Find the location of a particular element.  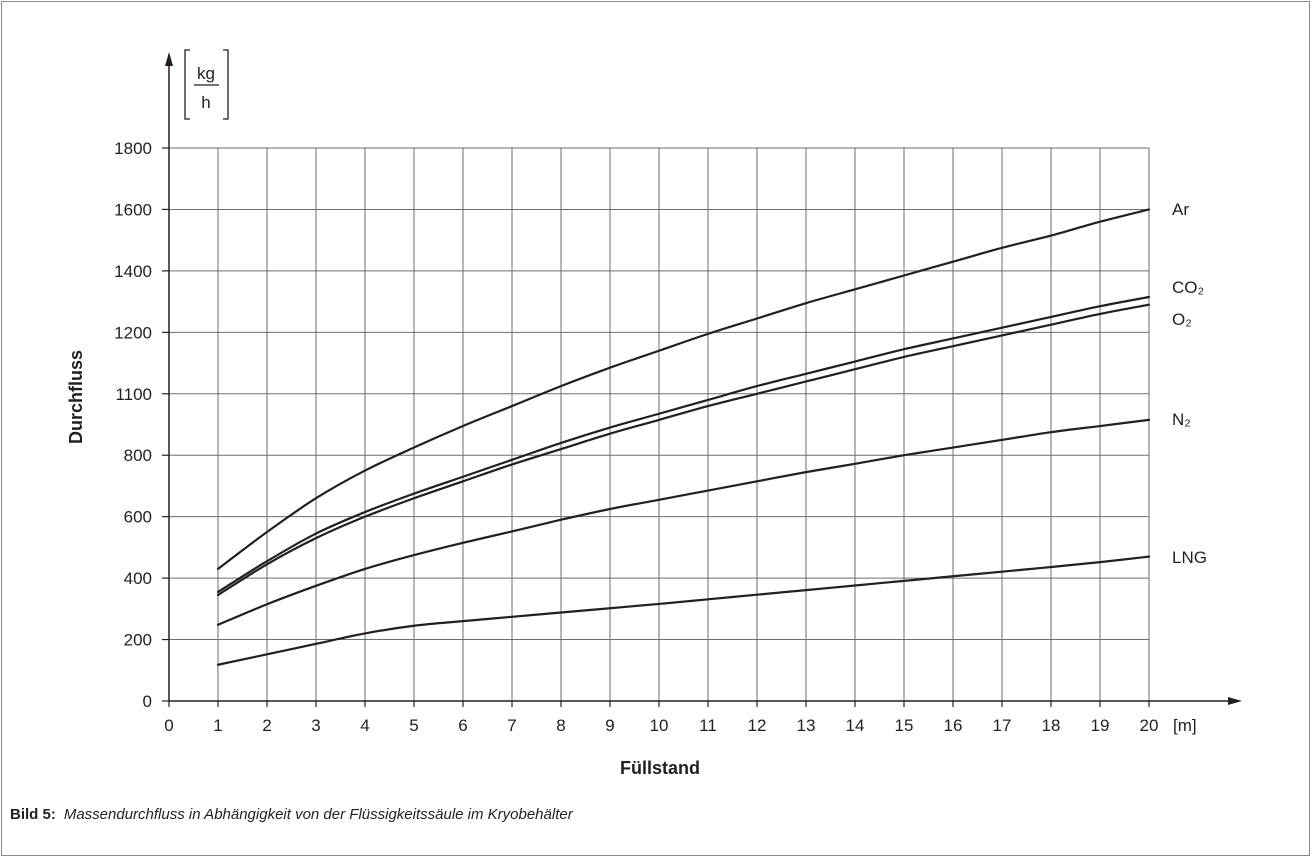

x-tick-label: 2 is located at coordinates (266, 725).